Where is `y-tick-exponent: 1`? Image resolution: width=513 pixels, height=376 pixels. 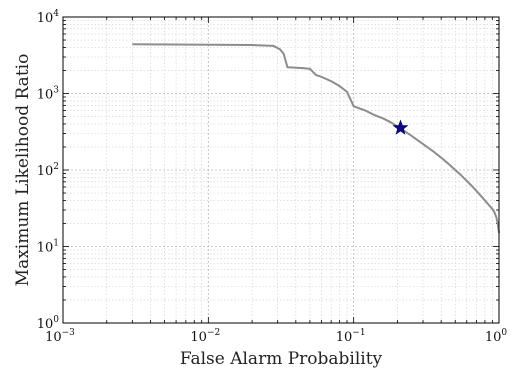
y-tick-exponent: 1 is located at coordinates (56, 244).